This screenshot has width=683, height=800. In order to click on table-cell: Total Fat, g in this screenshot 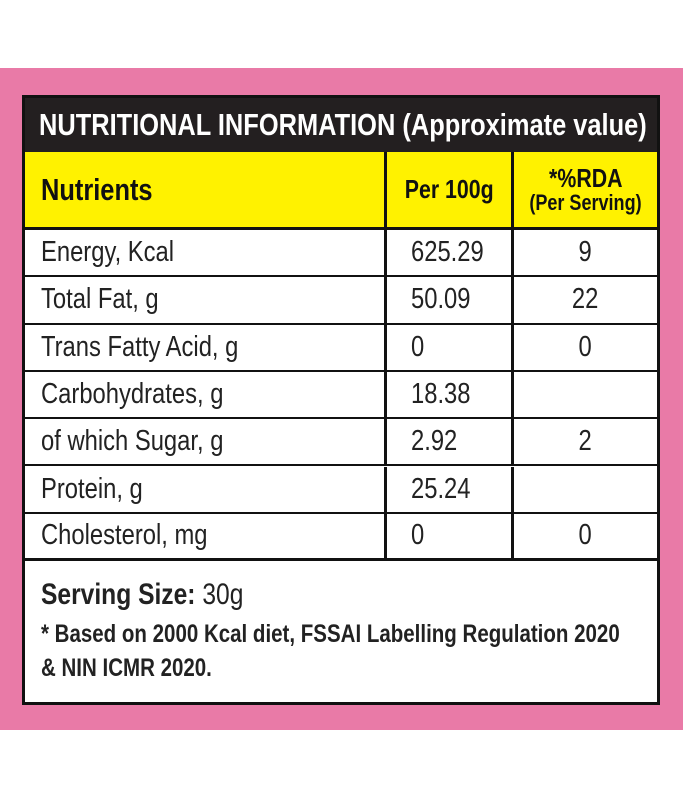, I will do `click(206, 301)`.